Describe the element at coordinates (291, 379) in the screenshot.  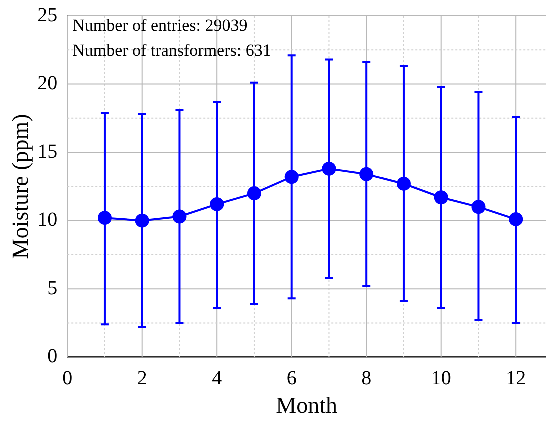
I see `x-tick-label: 6` at that location.